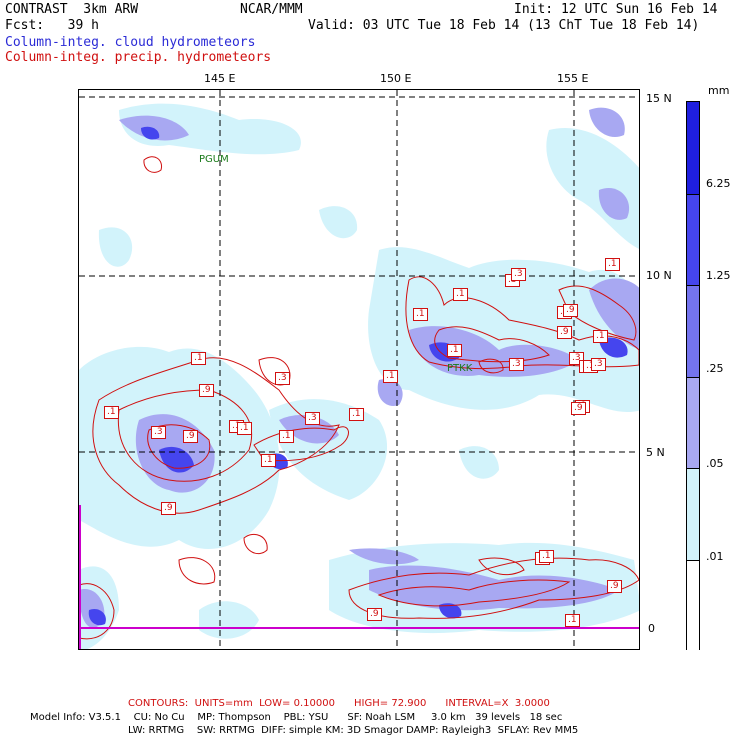 Image resolution: width=740 pixels, height=740 pixels. Describe the element at coordinates (651, 628) in the screenshot. I see `lat-label-equator: 0` at that location.